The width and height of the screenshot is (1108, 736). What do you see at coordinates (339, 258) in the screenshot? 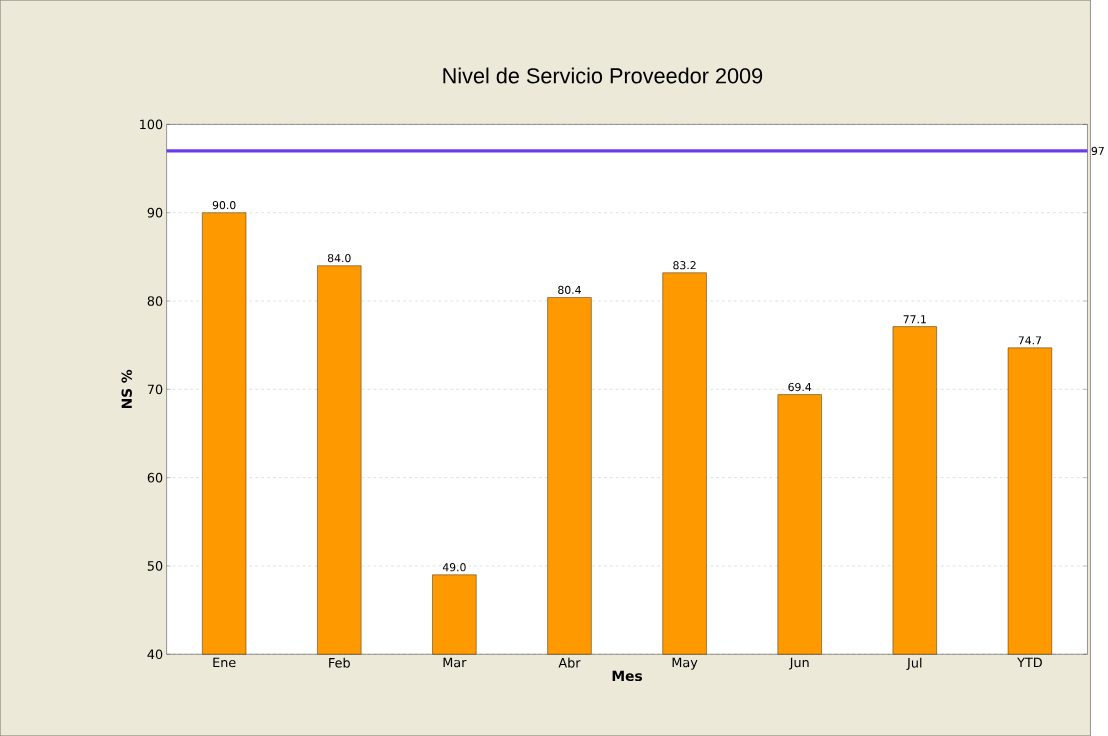
I see `data-label: 84.0` at bounding box center [339, 258].